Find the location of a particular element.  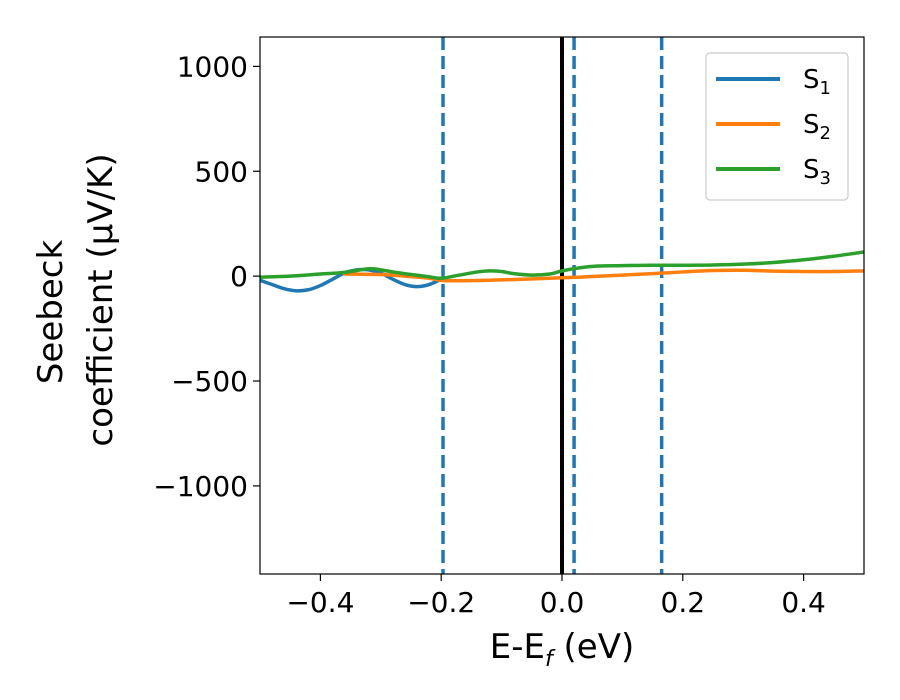

y-tick-label: 1000 is located at coordinates (212, 66).